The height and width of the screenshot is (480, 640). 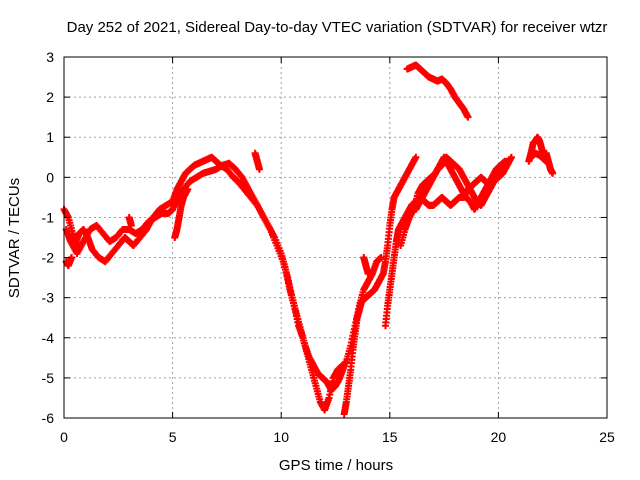 What do you see at coordinates (173, 437) in the screenshot?
I see `x-tick-label: 5` at bounding box center [173, 437].